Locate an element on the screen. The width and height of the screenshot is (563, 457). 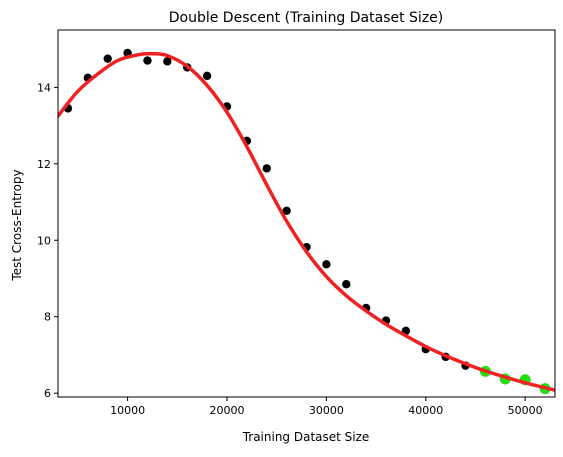
y-tick-label-2: 10 is located at coordinates (44, 240).